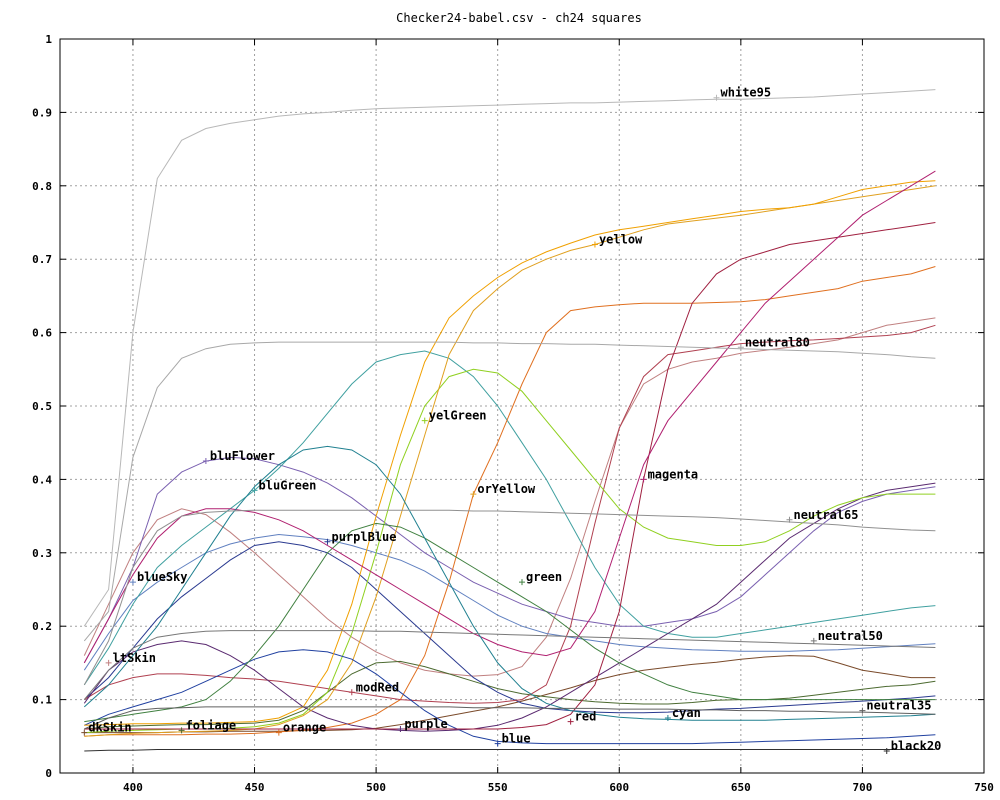  What do you see at coordinates (84, 732) in the screenshot?
I see `series-point-marker-dkSkin` at bounding box center [84, 732].